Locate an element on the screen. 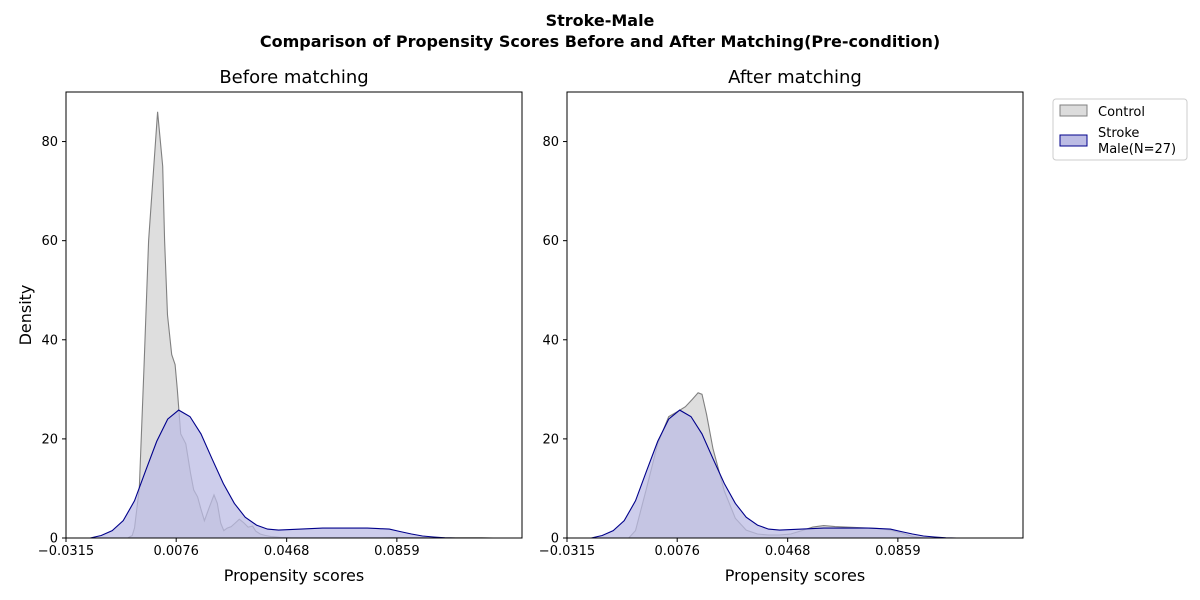  legend-swatch-stroke-male is located at coordinates (1073, 140).